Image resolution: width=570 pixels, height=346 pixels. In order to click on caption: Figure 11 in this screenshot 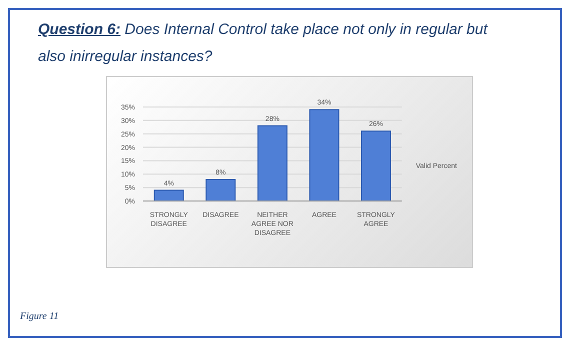, I will do `click(39, 316)`.